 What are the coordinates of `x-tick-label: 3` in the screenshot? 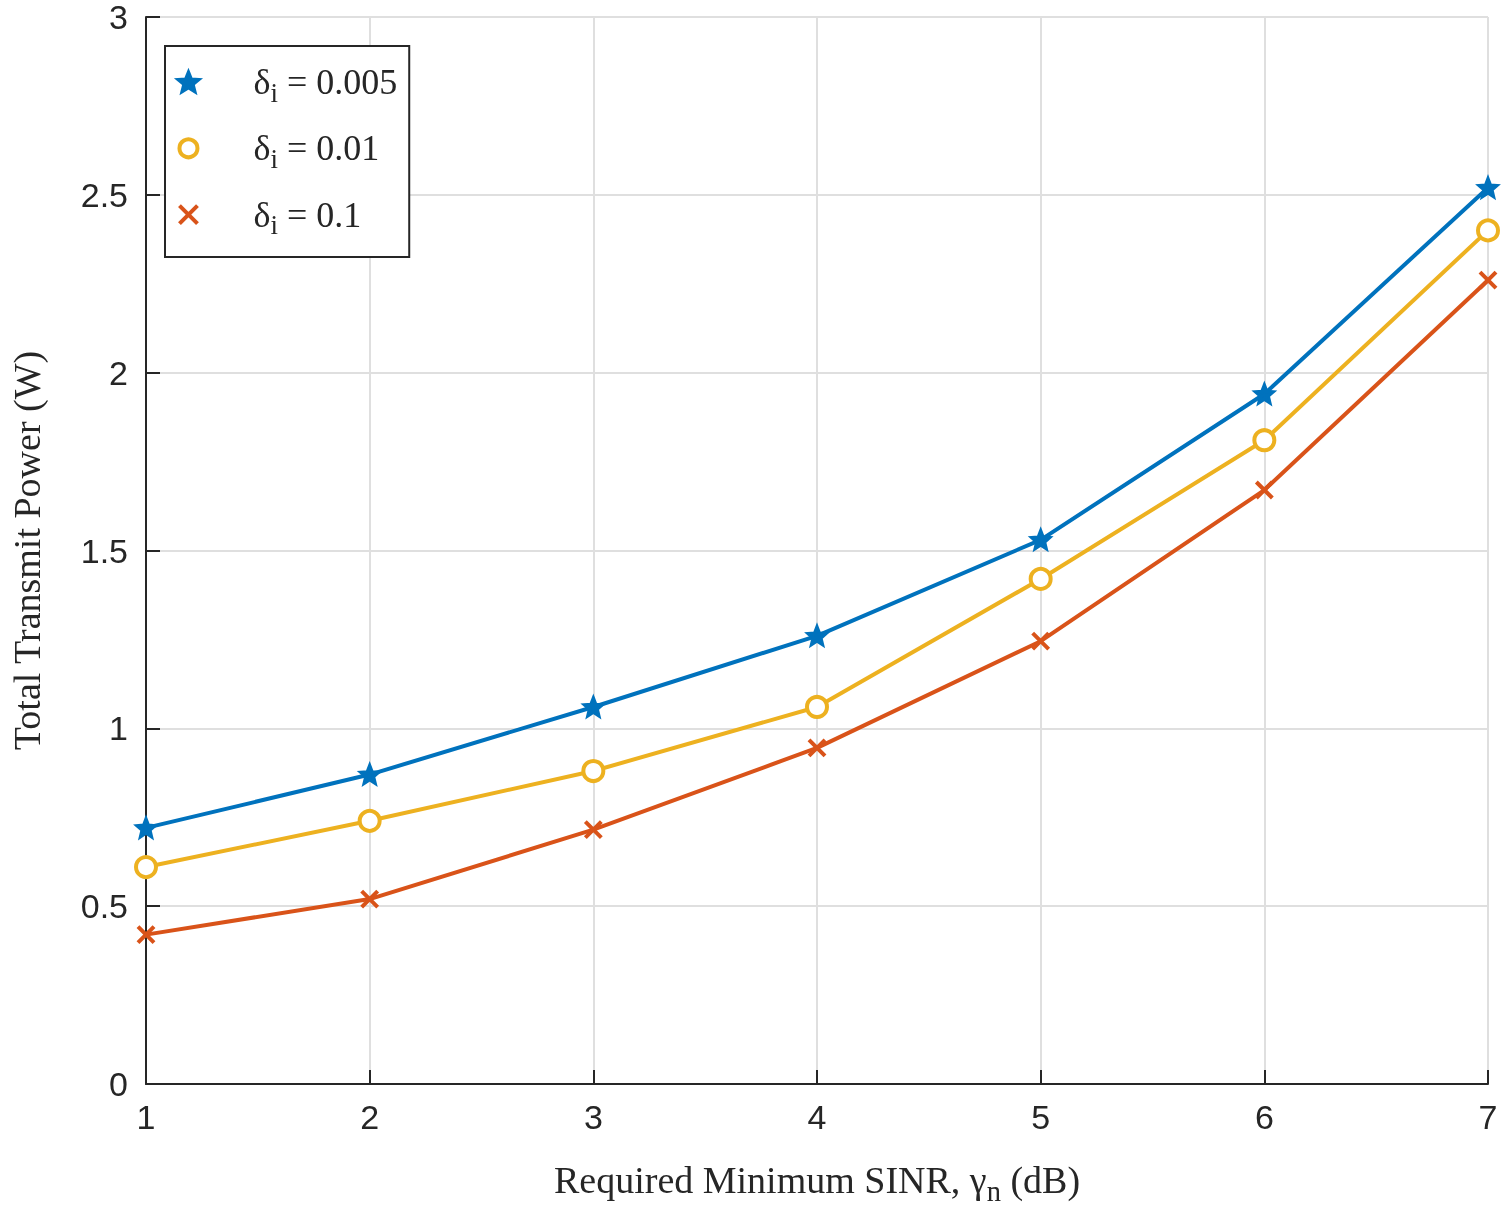 It's located at (593, 1117).